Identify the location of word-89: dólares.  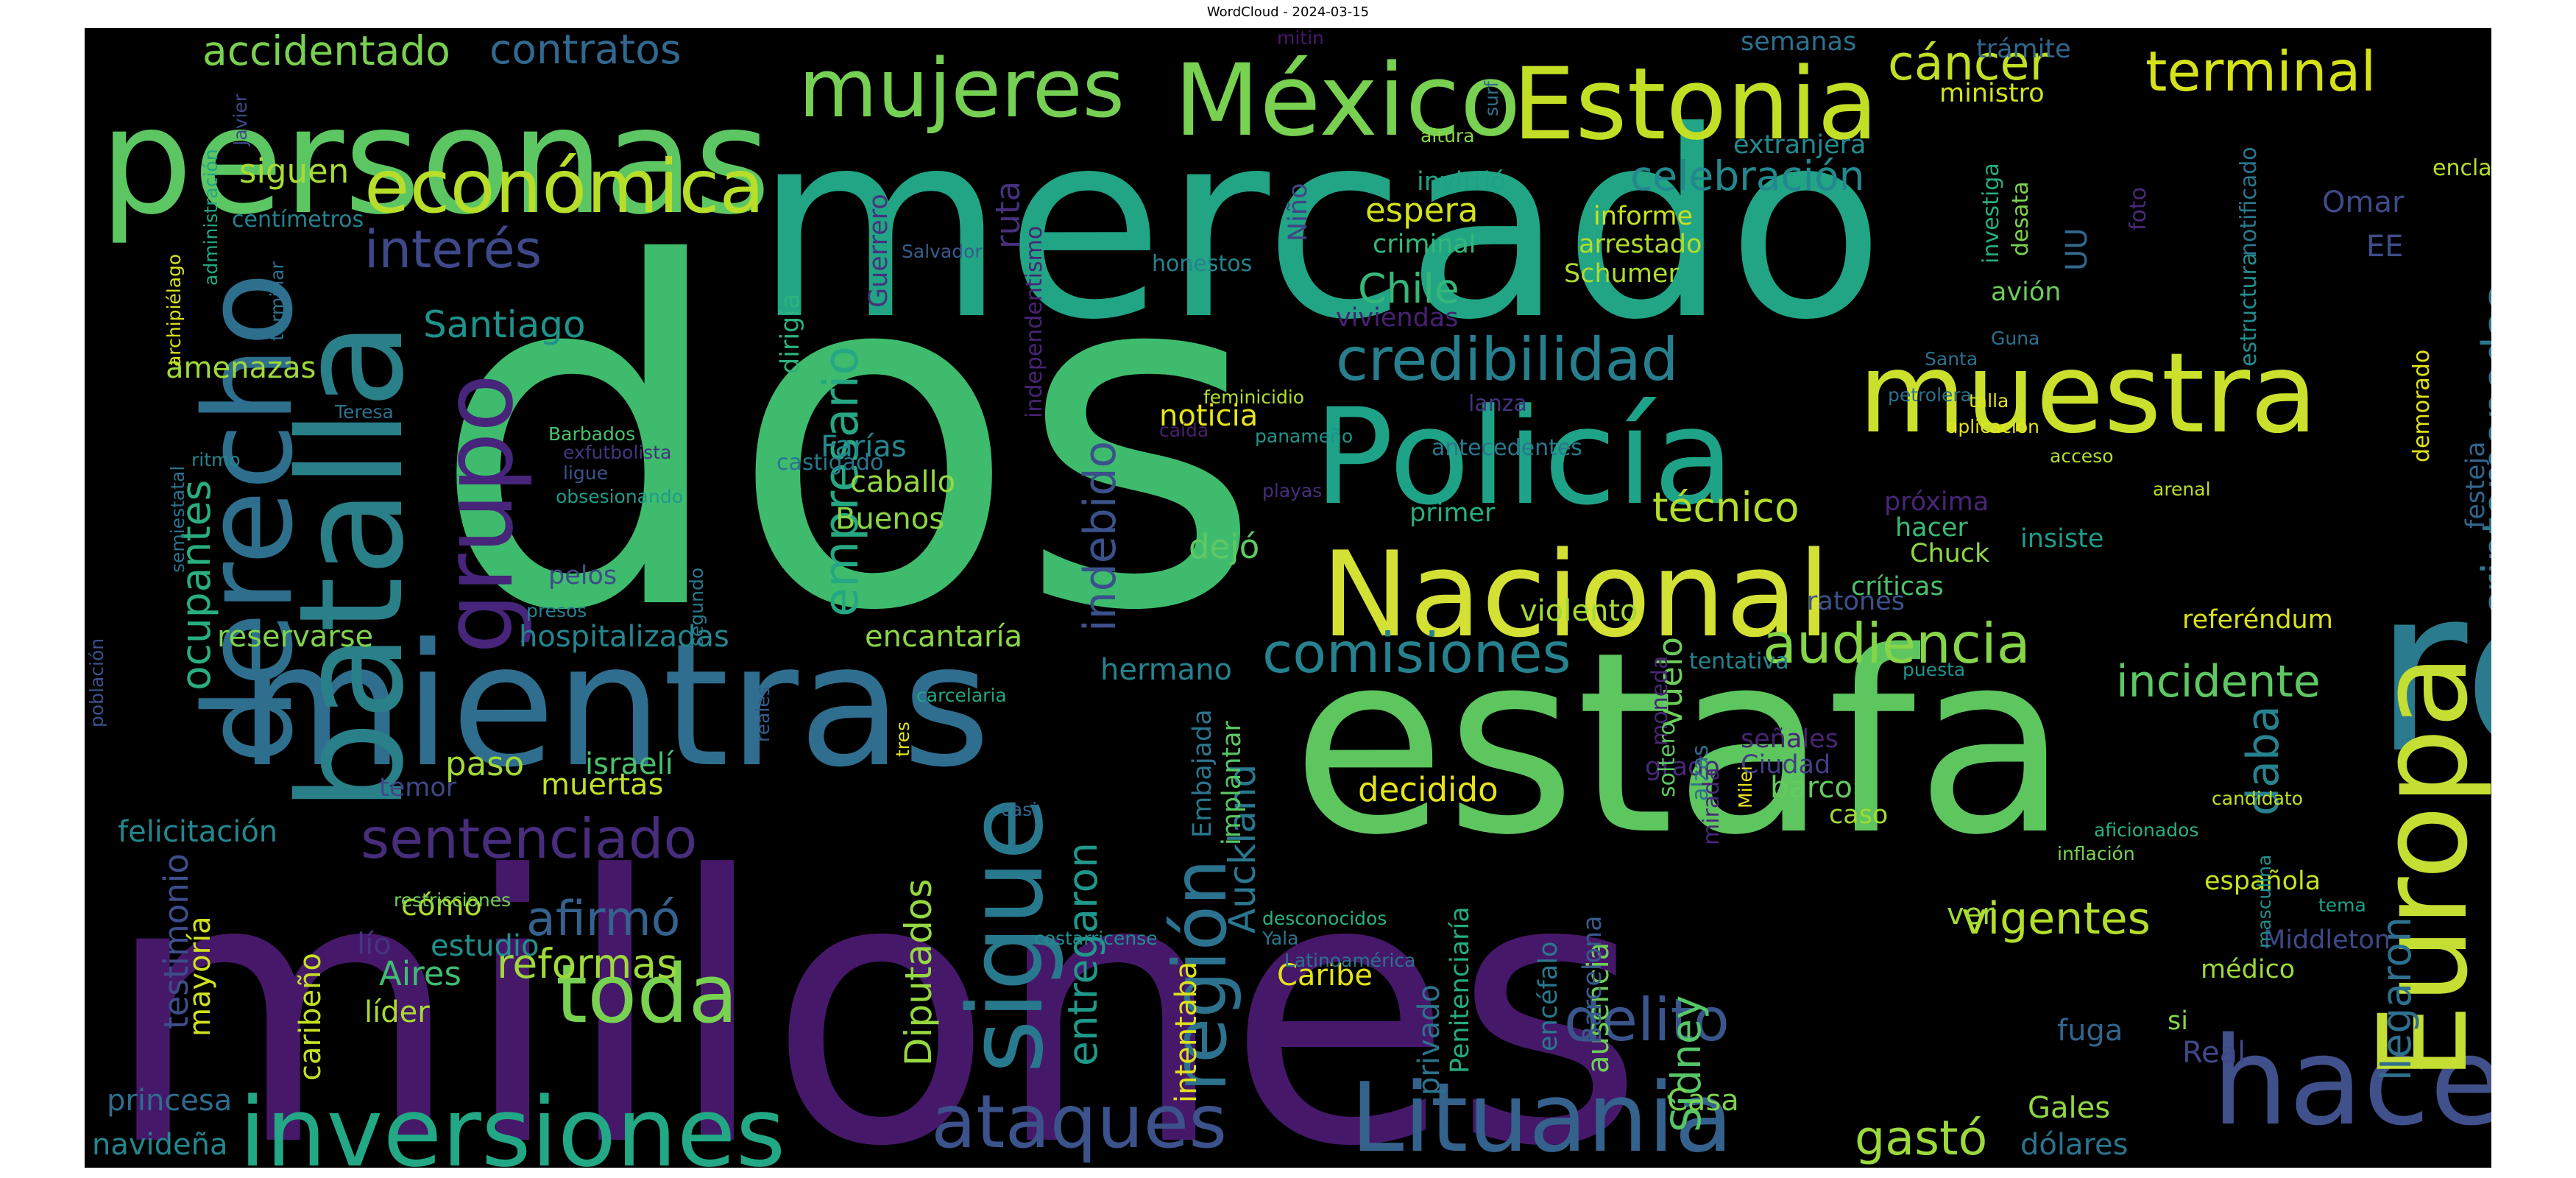
(2074, 1145).